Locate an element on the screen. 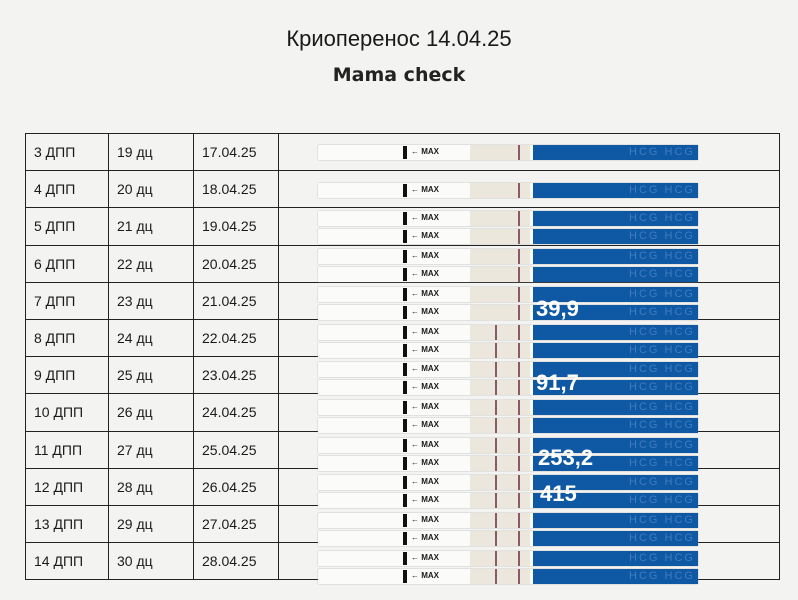 This screenshot has width=798, height=600. cell-date: 21.04.25 is located at coordinates (236, 300).